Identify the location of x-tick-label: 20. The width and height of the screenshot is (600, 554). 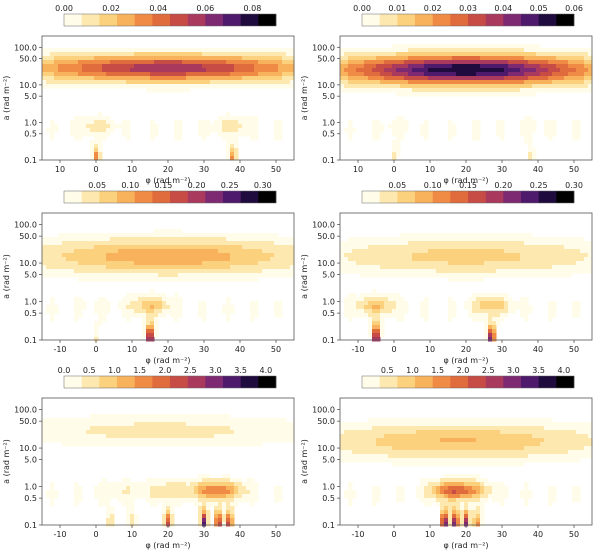
(466, 169).